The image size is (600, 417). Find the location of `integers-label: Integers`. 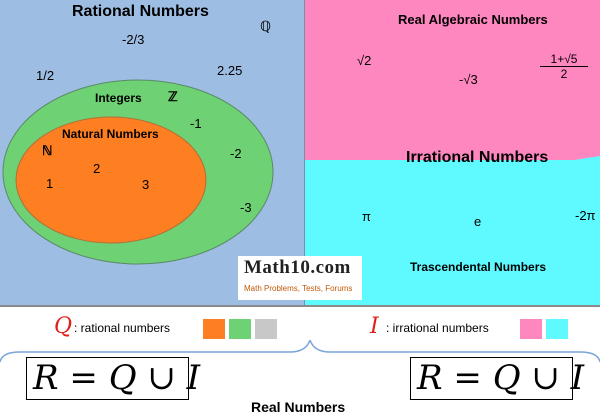

integers-label: Integers is located at coordinates (118, 98).